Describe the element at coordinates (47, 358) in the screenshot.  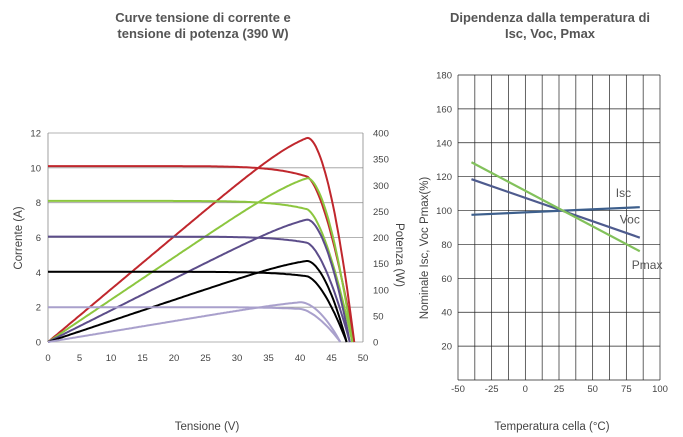
I see `left-x-tick-label: 0` at that location.